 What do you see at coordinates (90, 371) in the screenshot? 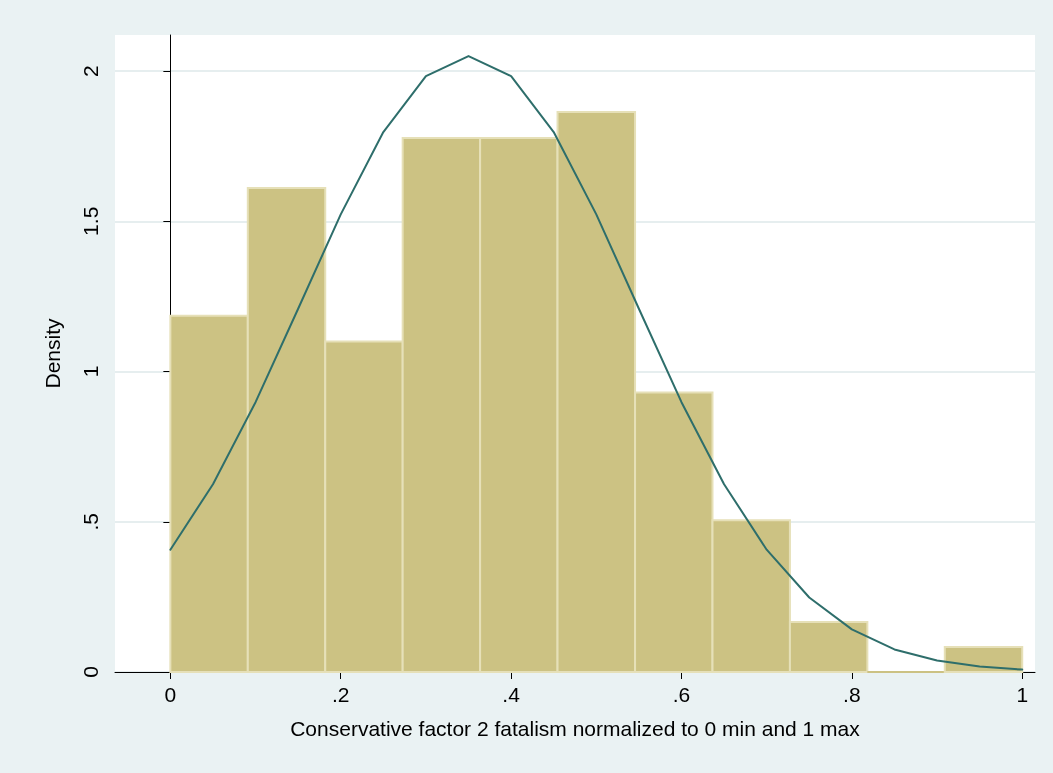
I see `y-tick-label: 1` at bounding box center [90, 371].